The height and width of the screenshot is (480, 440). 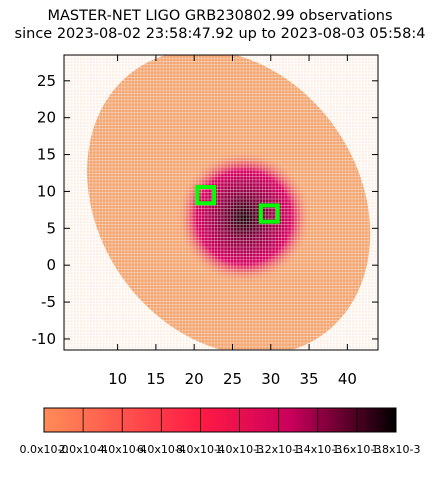 I want to click on y-tick-label: 10, so click(x=46, y=191).